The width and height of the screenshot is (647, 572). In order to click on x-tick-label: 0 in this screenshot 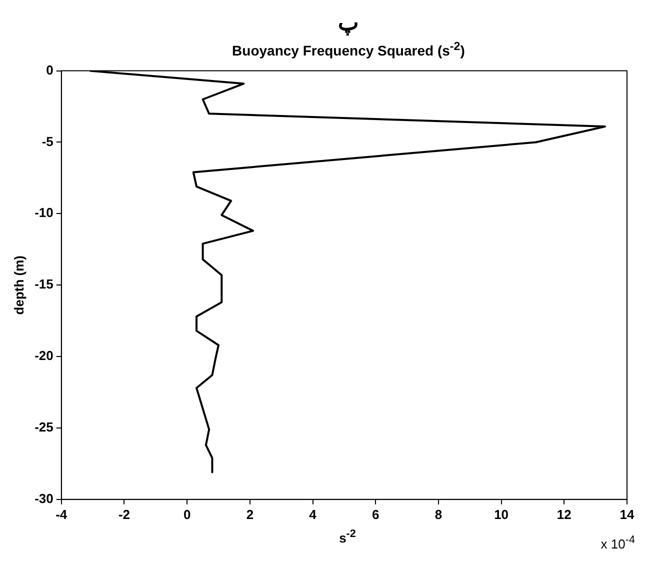, I will do `click(187, 514)`.